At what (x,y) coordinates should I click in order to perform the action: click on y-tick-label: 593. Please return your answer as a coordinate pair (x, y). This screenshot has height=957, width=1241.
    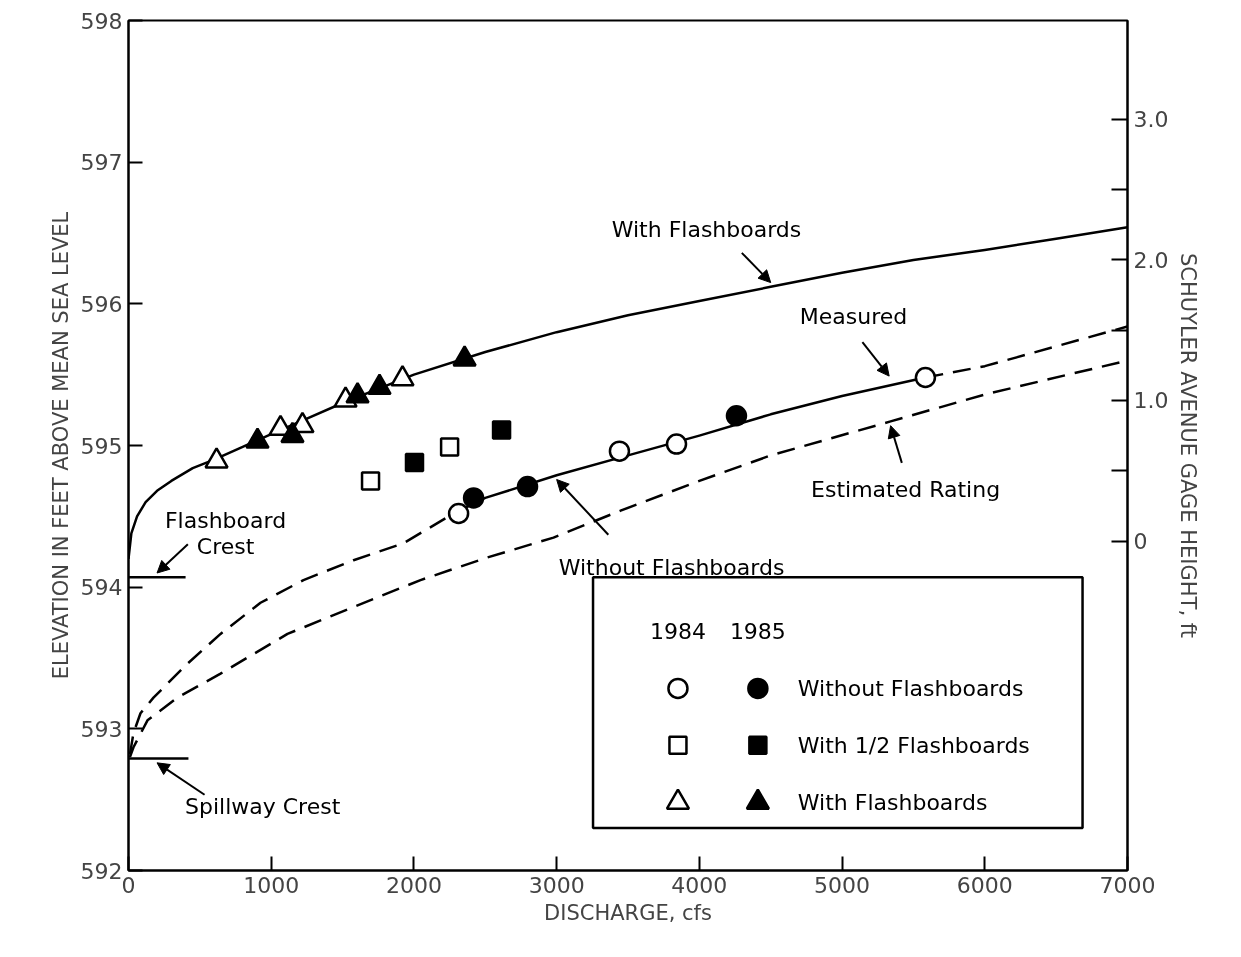
    Looking at the image, I should click on (101, 729).